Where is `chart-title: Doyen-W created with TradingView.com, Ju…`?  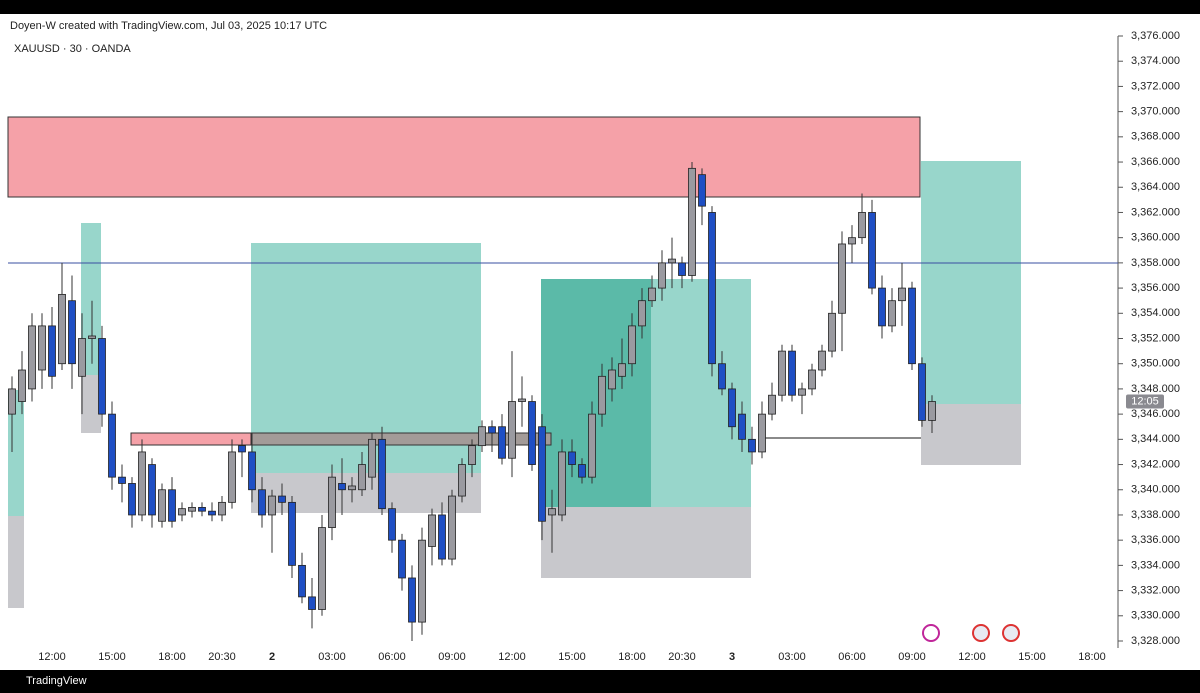 chart-title: Doyen-W created with TradingView.com, Ju… is located at coordinates (168, 26).